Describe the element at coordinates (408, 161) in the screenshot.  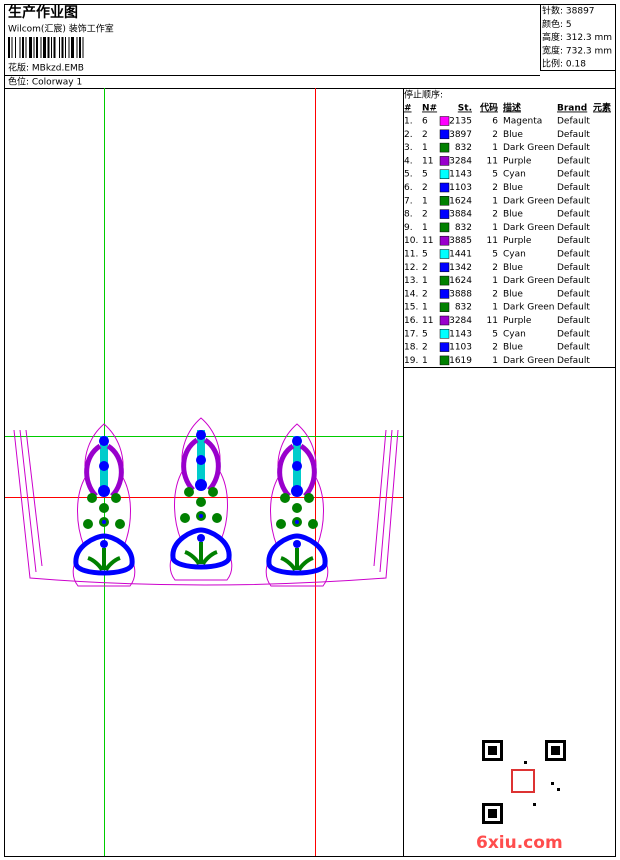
I see `row-number: 4.` at that location.